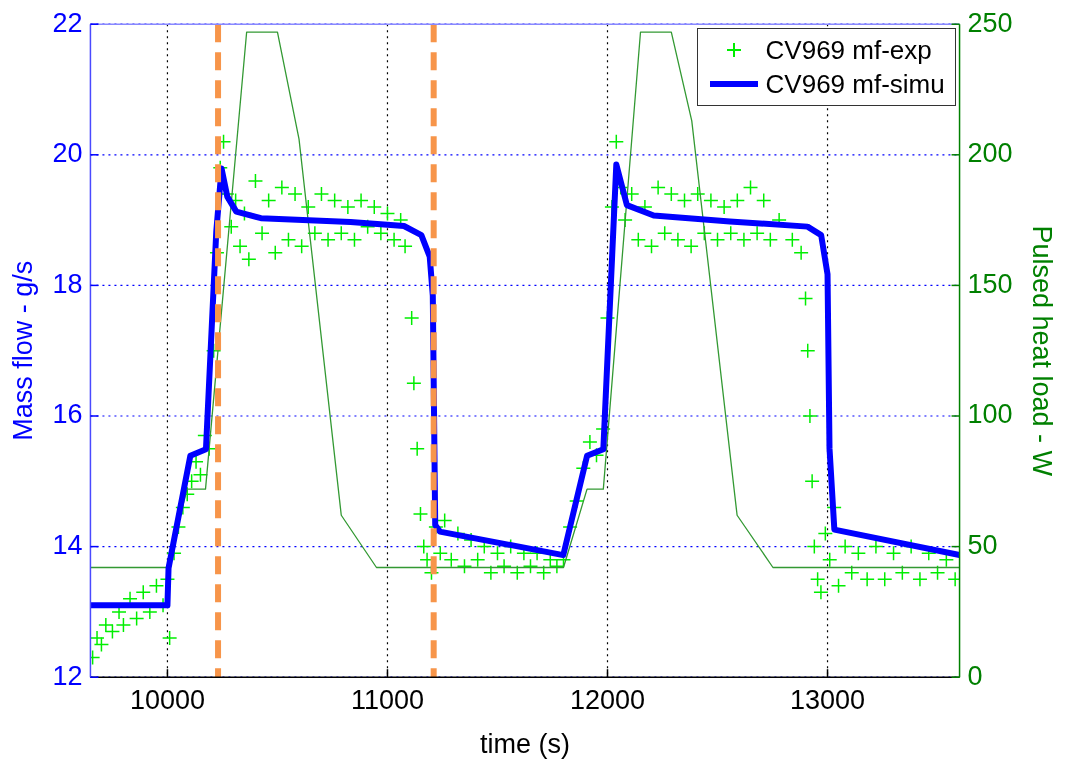 Image resolution: width=1069 pixels, height=768 pixels. What do you see at coordinates (982, 545) in the screenshot?
I see `y2-tick-label: 50` at bounding box center [982, 545].